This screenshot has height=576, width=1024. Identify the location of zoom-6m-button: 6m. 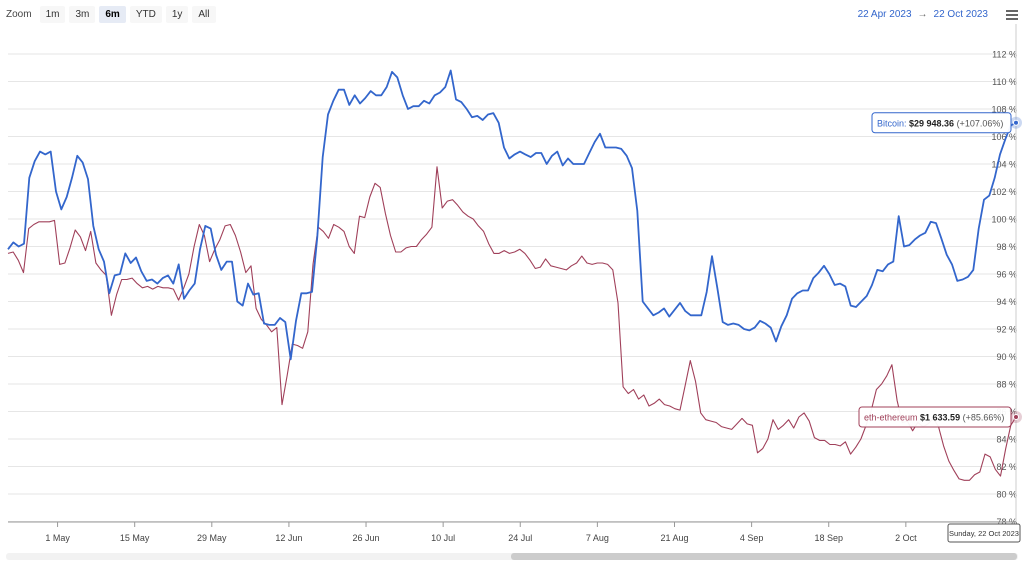
(112, 14).